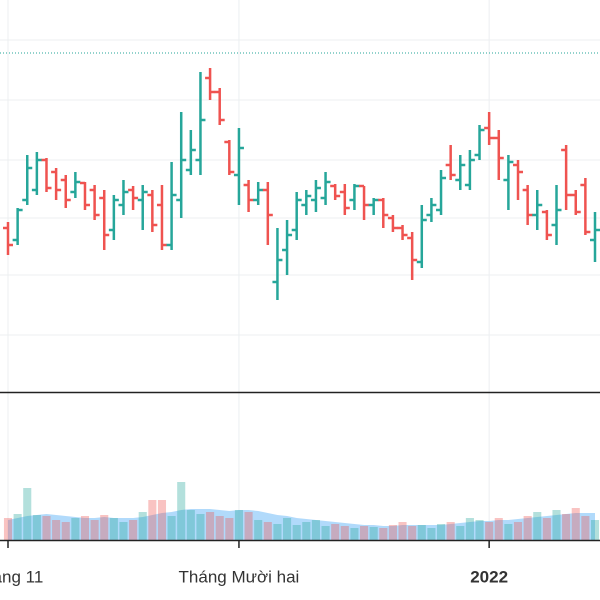 The image size is (600, 600). What do you see at coordinates (239, 576) in the screenshot?
I see `x-tick-label: Tháng Mười hai` at bounding box center [239, 576].